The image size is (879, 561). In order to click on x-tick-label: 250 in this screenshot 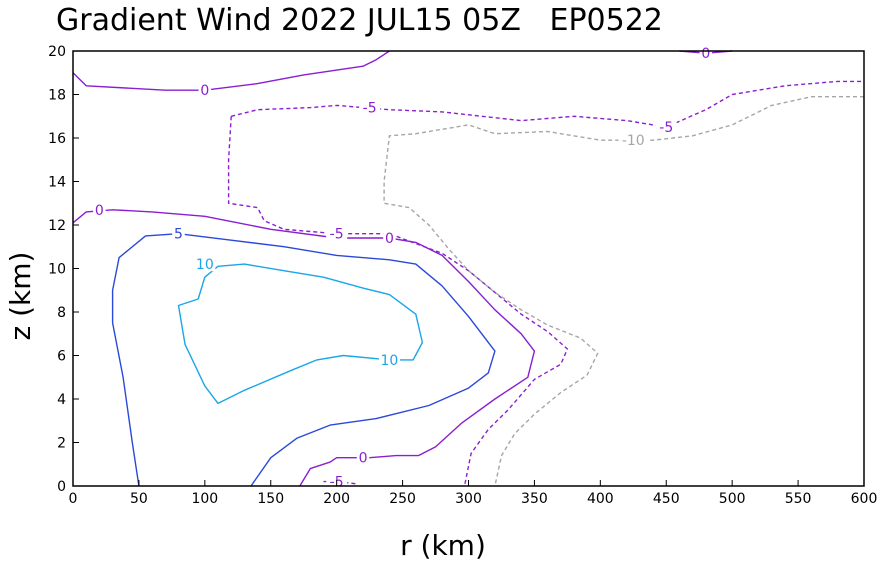, I will do `click(402, 499)`.